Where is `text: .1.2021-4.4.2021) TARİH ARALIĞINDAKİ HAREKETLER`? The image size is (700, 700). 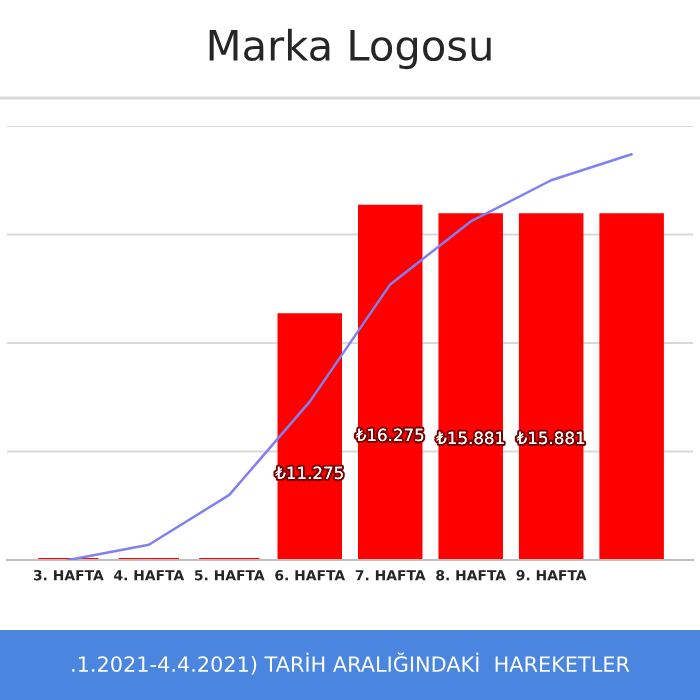
text: .1.2021-4.4.2021) TARİH ARALIĞINDAKİ HAREKETLER is located at coordinates (351, 663).